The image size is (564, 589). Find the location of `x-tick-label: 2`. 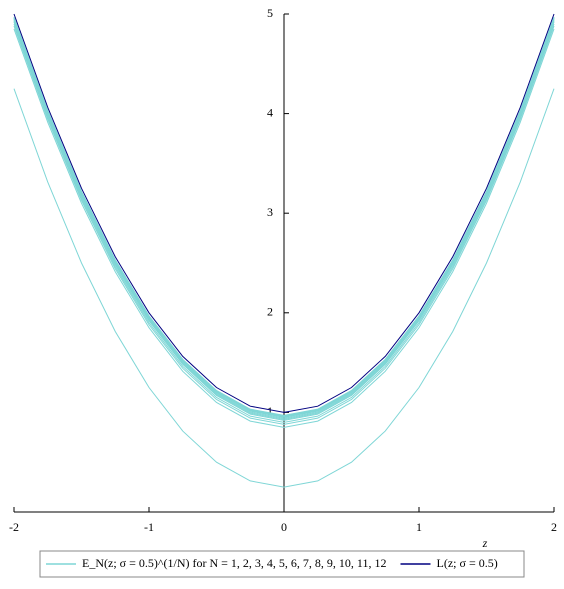

x-tick-label: 2 is located at coordinates (554, 527).